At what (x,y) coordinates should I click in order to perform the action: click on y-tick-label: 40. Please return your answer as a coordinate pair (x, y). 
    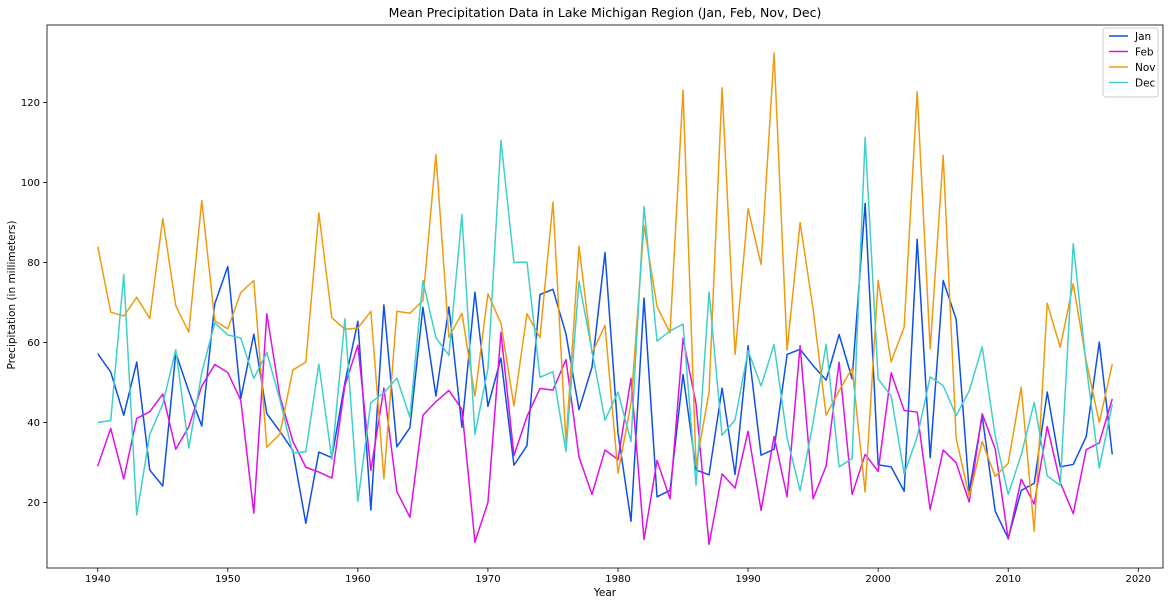
    Looking at the image, I should click on (33, 423).